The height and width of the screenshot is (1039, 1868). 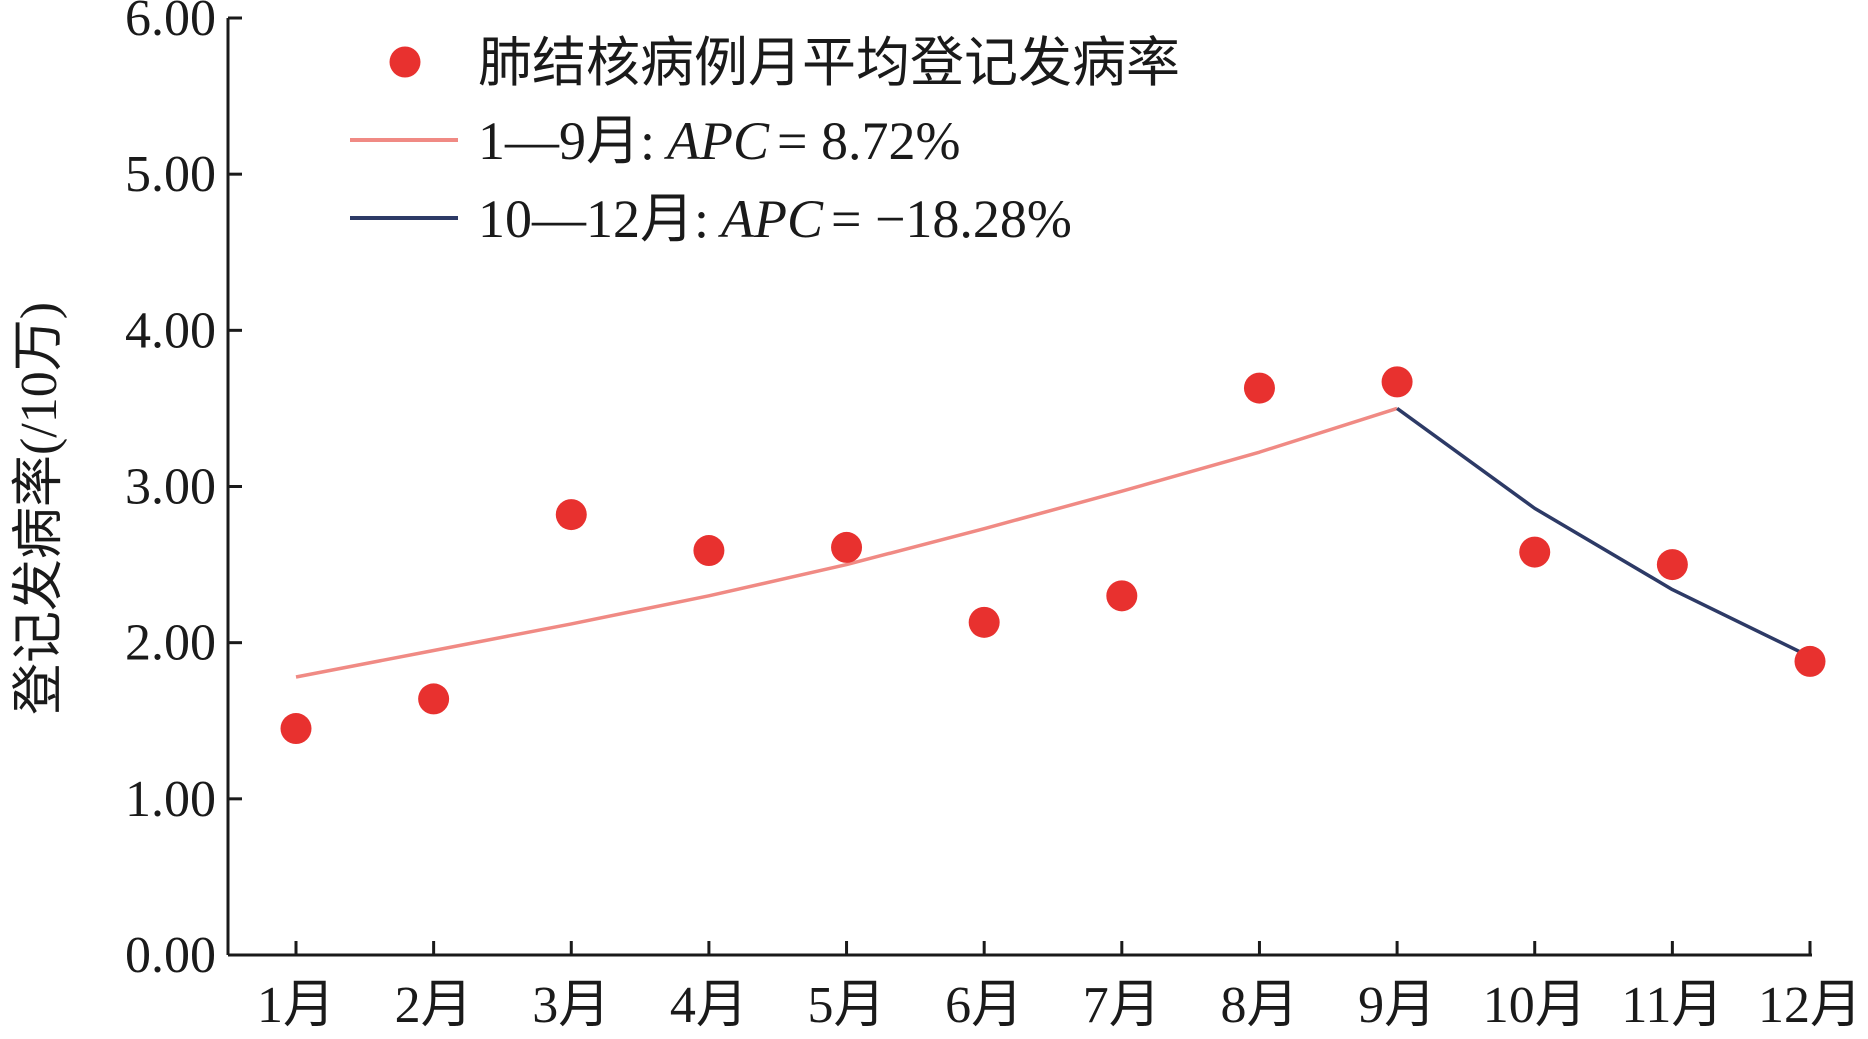 What do you see at coordinates (1045, 987) in the screenshot?
I see `x-axis: 1月 2月 3月 4月 5月 6月 7月 8月 9月 10月 11月 12月` at bounding box center [1045, 987].